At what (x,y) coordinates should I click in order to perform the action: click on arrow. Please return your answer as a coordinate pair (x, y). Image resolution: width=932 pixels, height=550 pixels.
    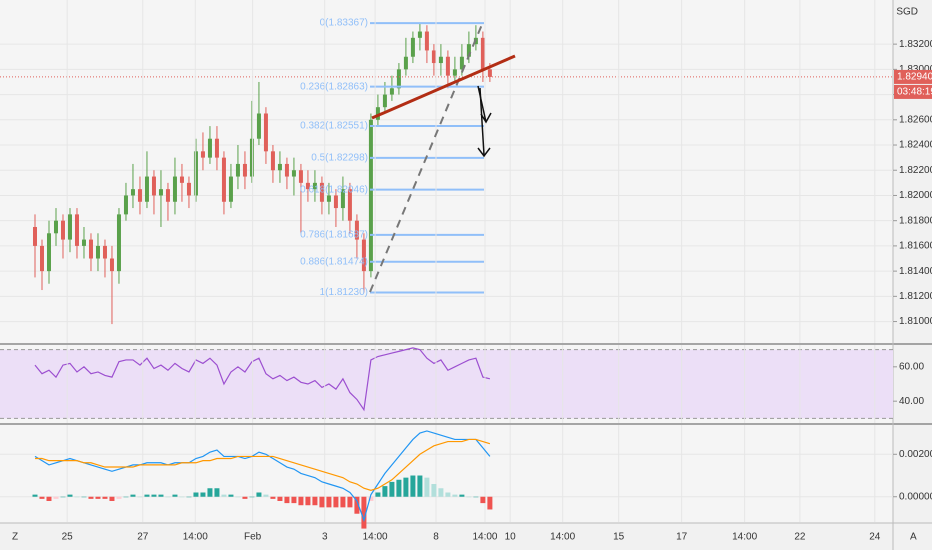
    Looking at the image, I should click on (484, 122).